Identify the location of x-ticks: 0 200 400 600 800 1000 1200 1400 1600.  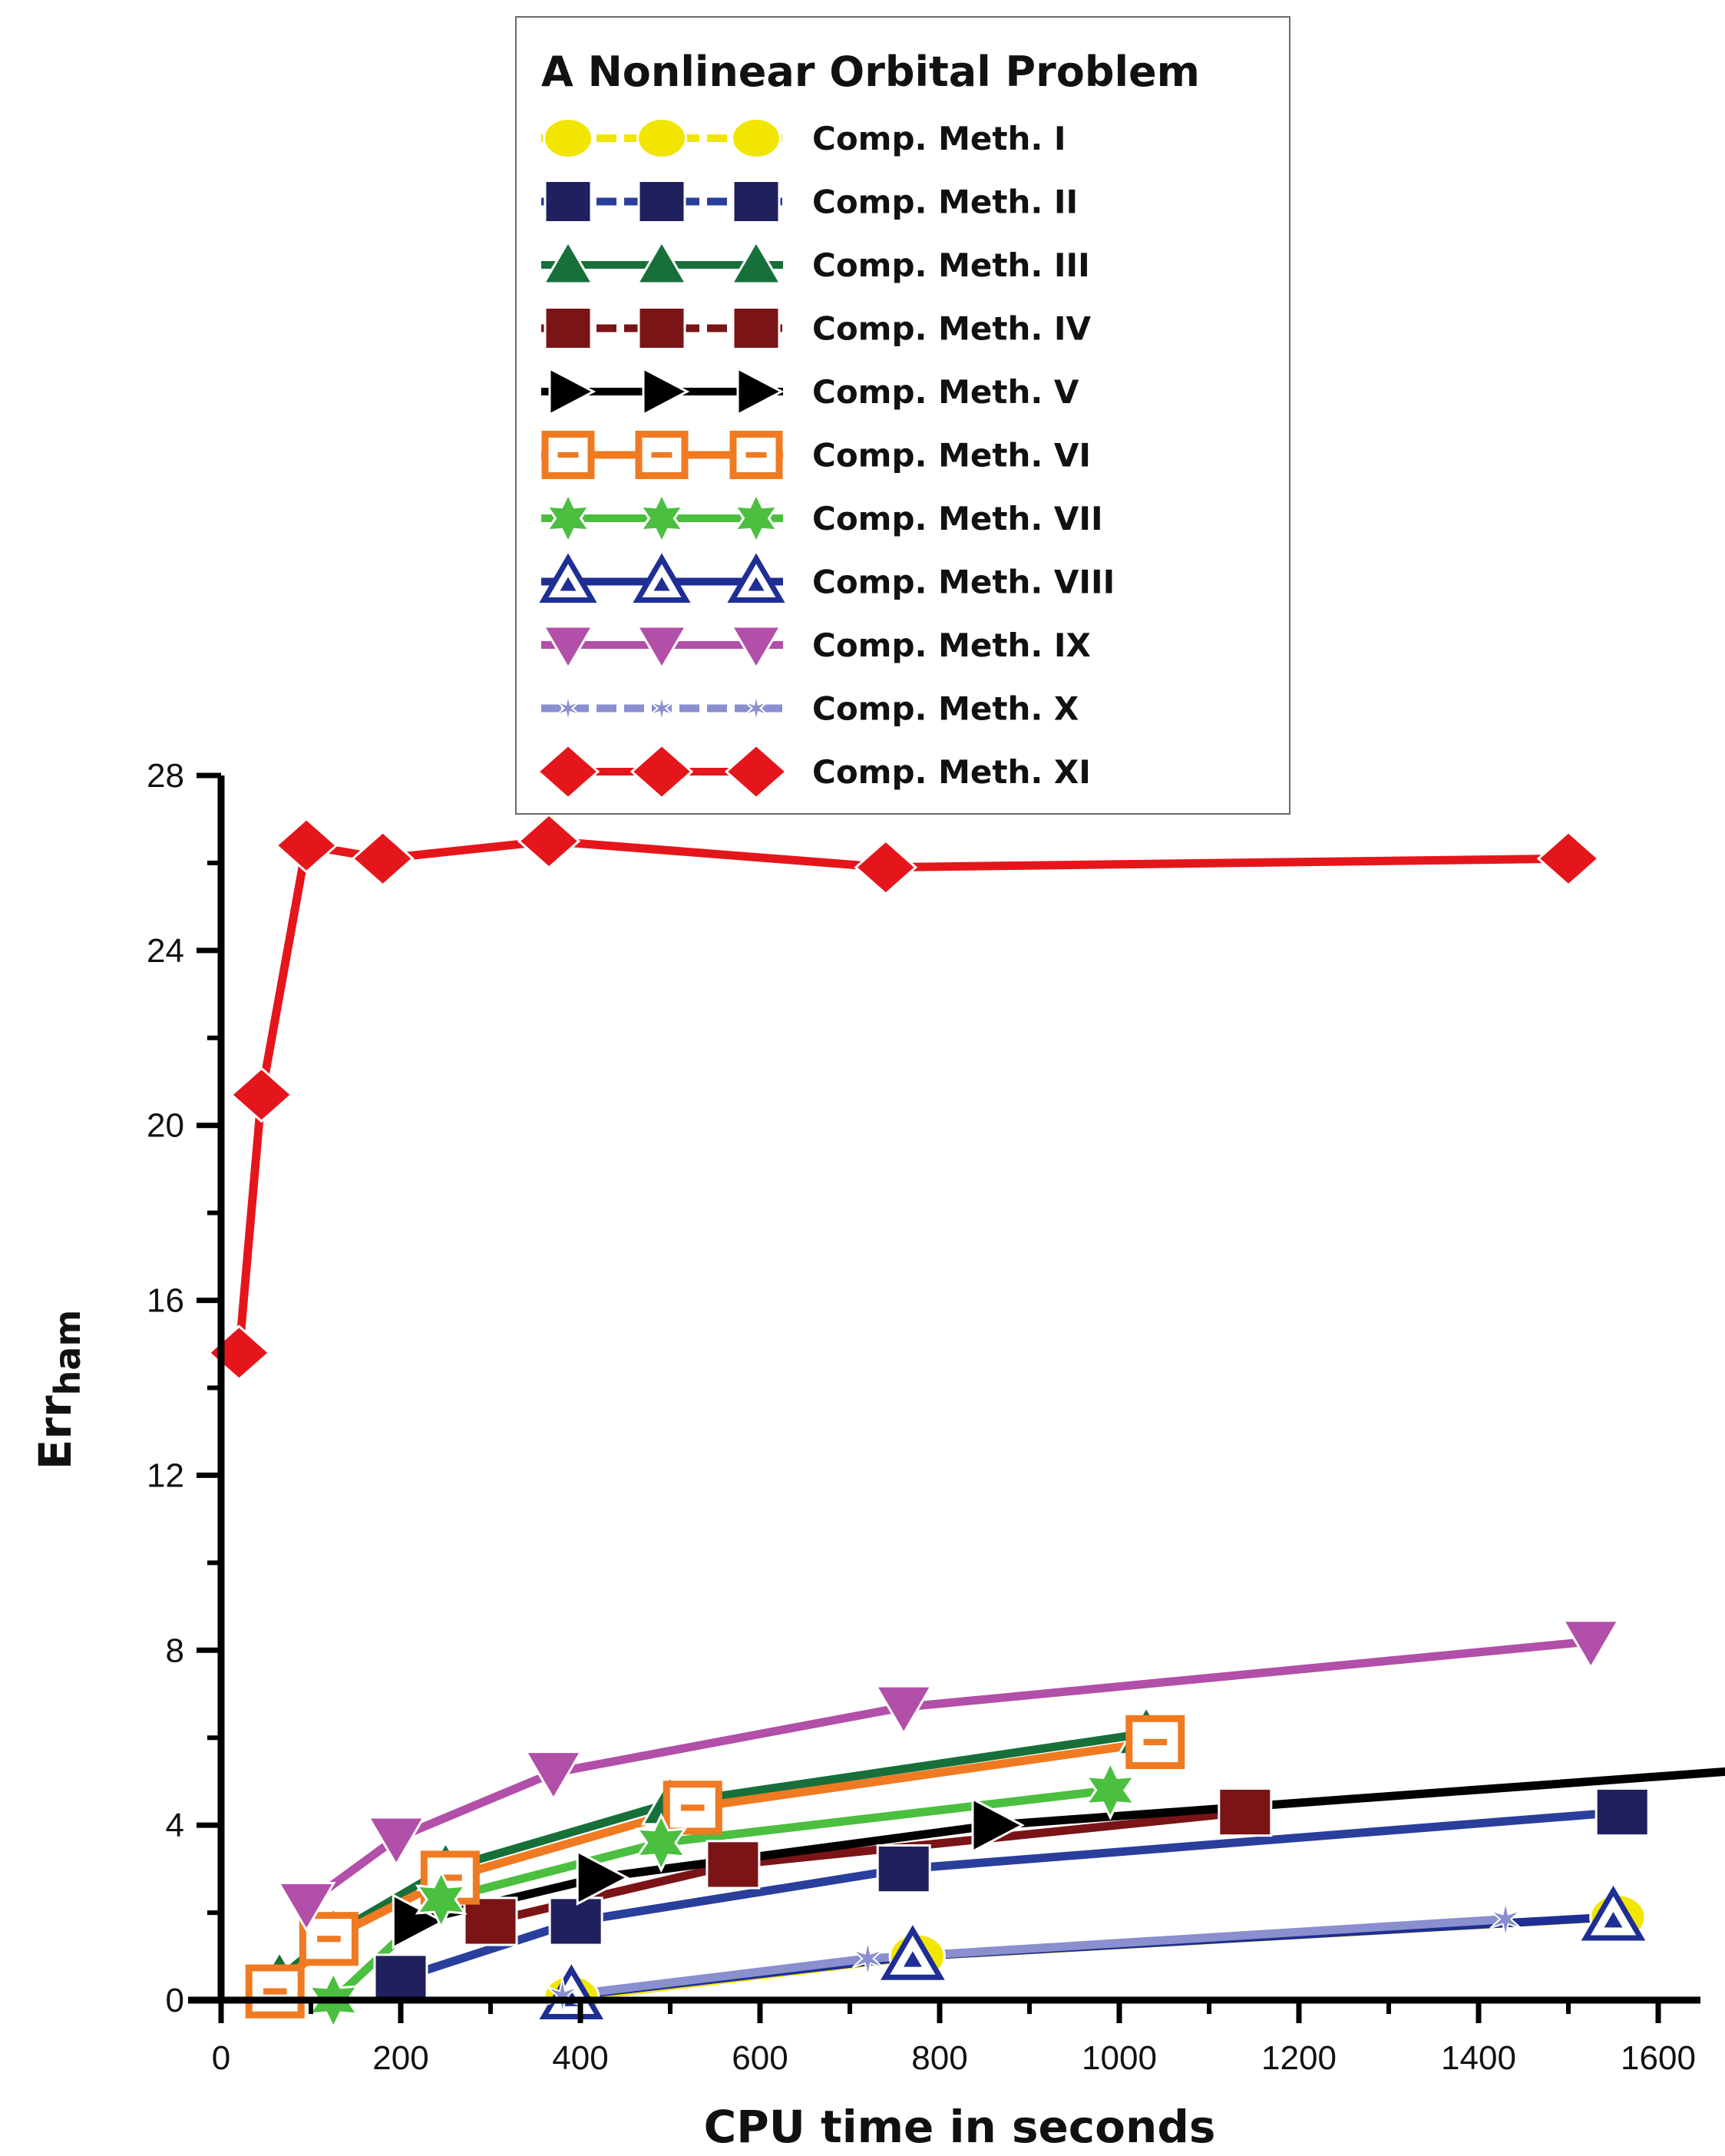
(954, 2038).